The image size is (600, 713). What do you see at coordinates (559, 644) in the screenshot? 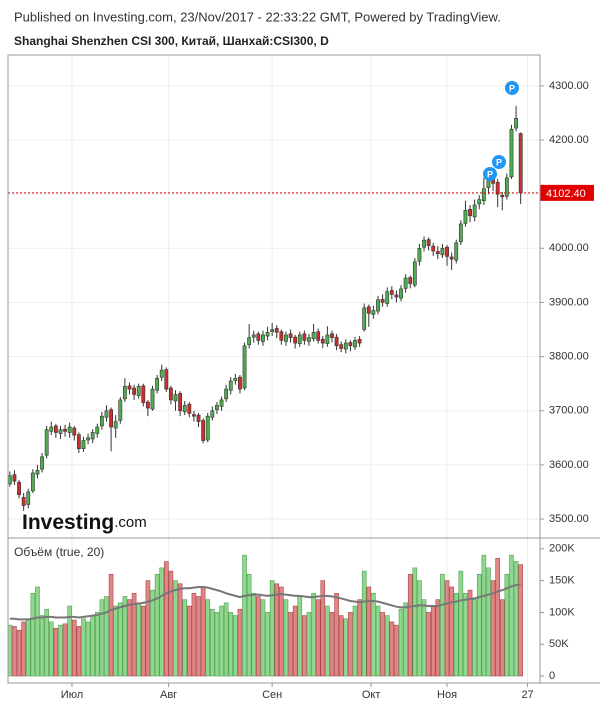
I see `y-tick-label: 50K` at bounding box center [559, 644].